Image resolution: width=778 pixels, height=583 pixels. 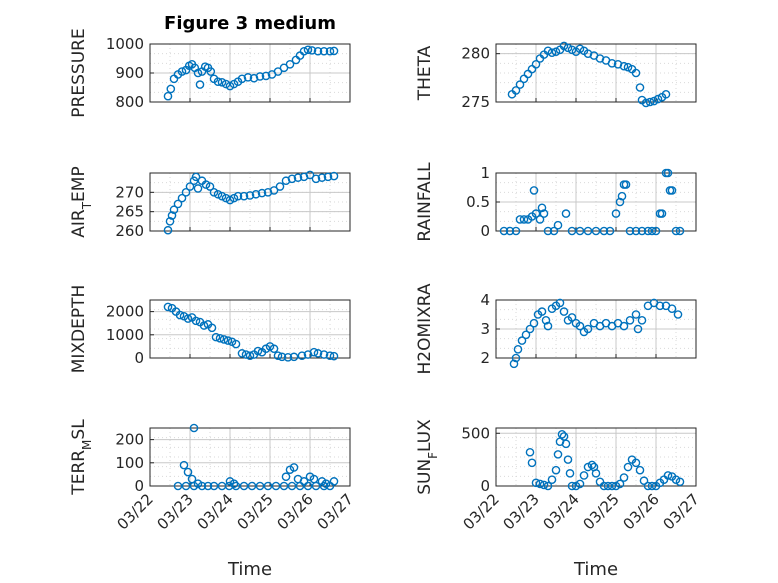 What do you see at coordinates (485, 329) in the screenshot?
I see `y-tick-label: 3` at bounding box center [485, 329].